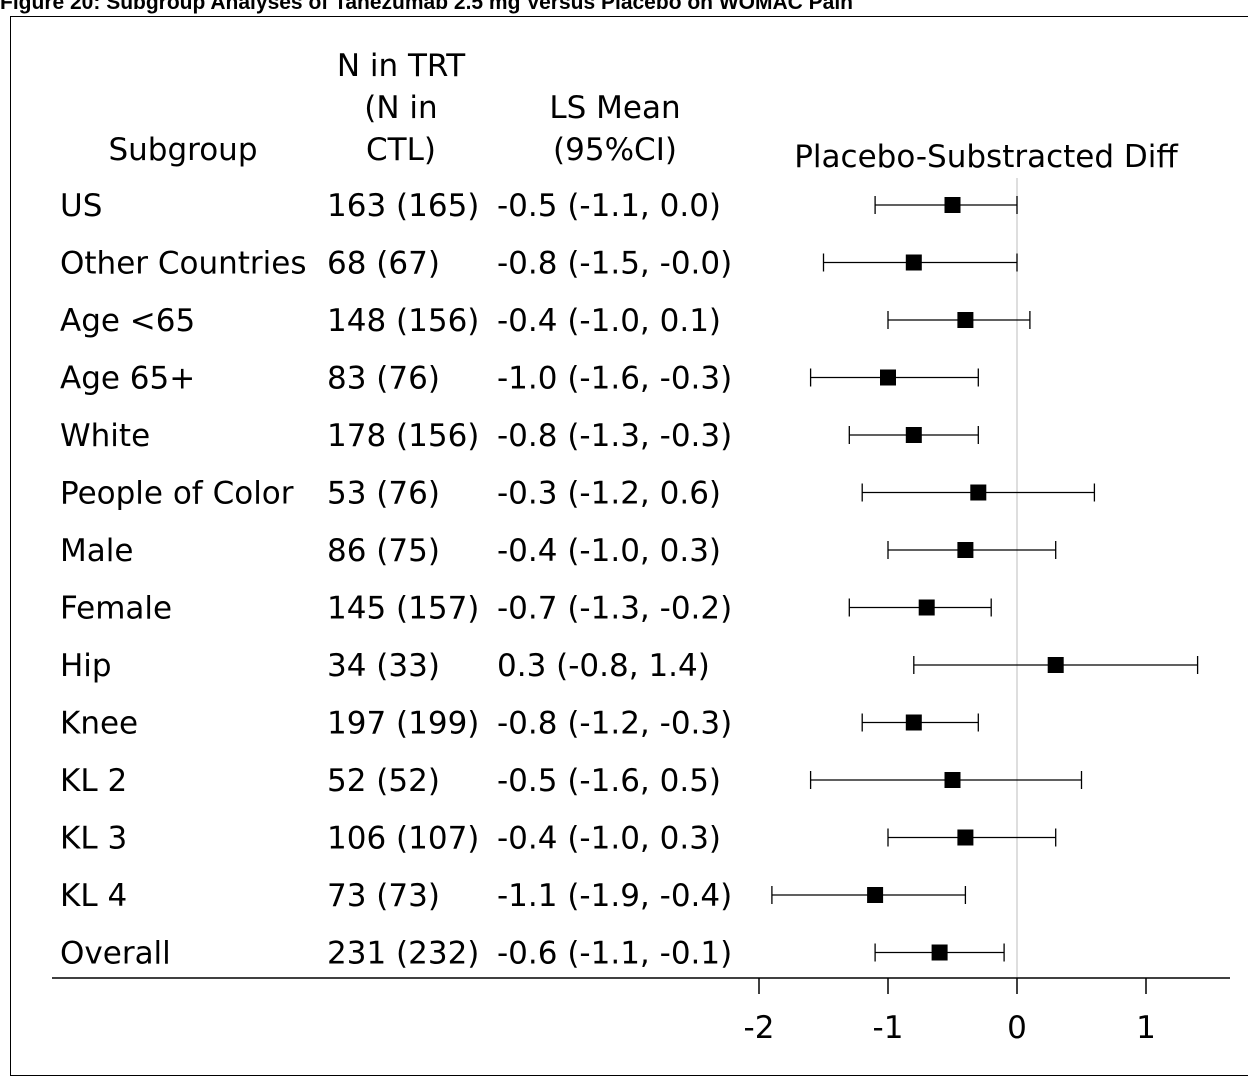 This screenshot has width=1248, height=1076. I want to click on ls-mean-ci: 0.3 (-0.8, 1.4), so click(603, 666).